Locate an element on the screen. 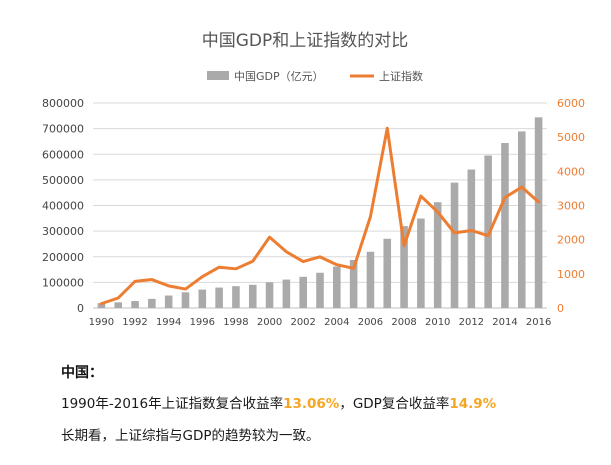 The width and height of the screenshot is (611, 465). x-tick-label: 1994 is located at coordinates (168, 322).